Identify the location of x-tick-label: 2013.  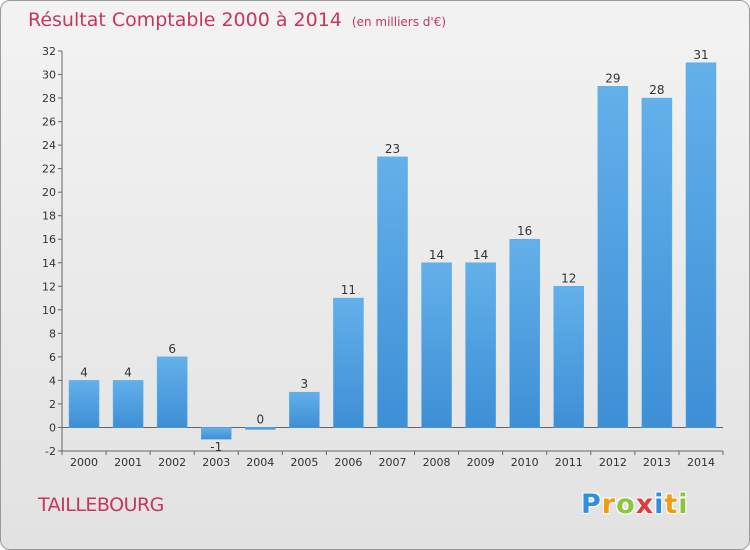
(657, 462).